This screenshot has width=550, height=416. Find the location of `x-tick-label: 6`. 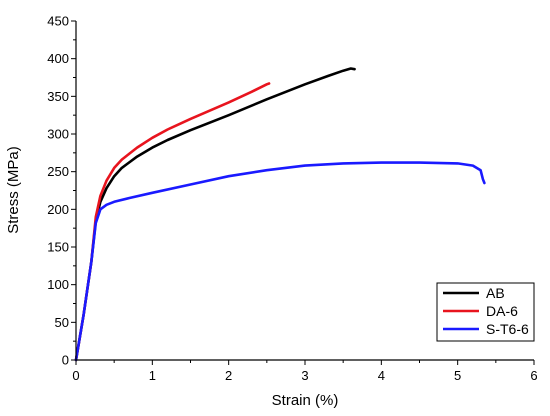

x-tick-label: 6 is located at coordinates (533, 375).